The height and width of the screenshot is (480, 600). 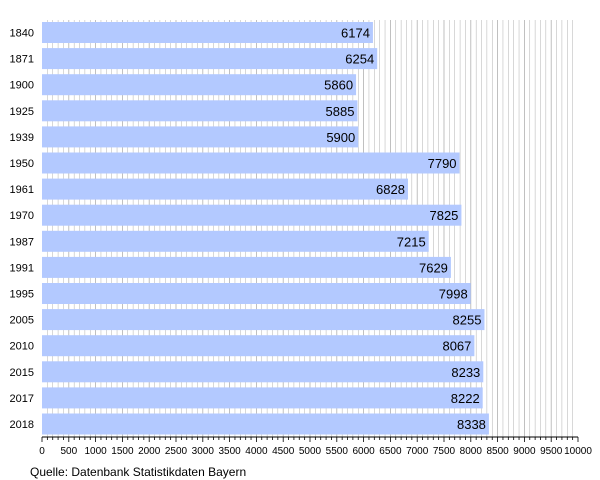 I want to click on bar-value-label: 6828, so click(x=390, y=189).